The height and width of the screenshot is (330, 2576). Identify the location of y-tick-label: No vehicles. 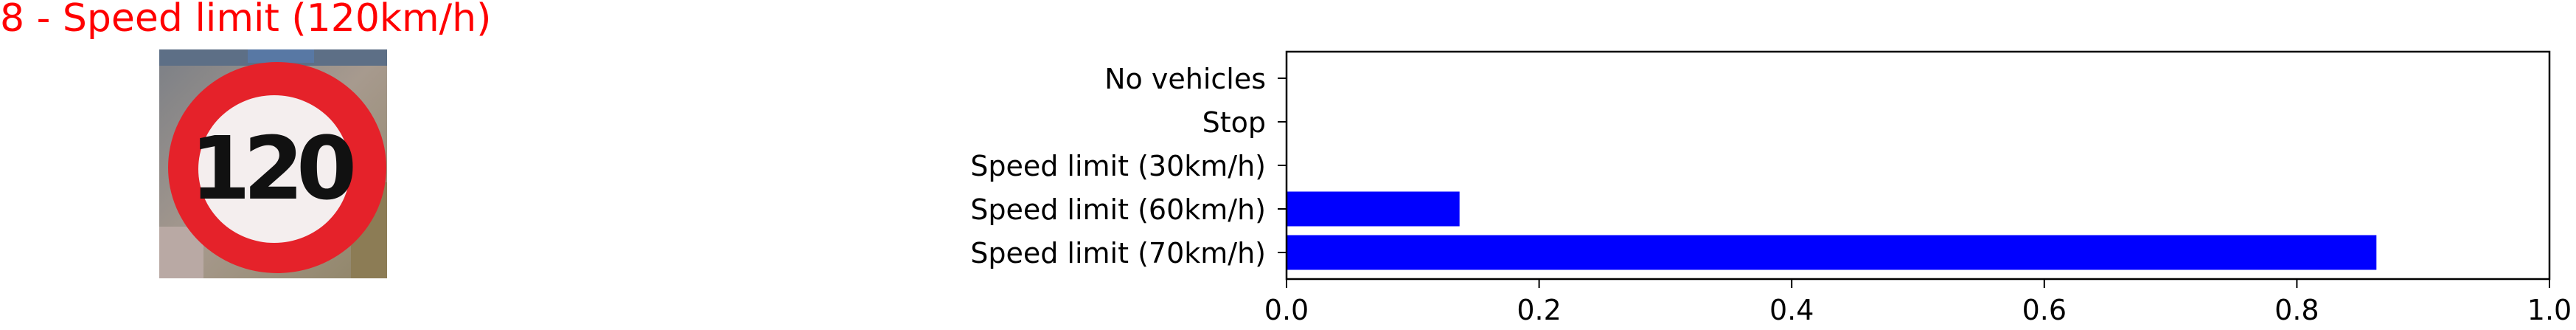
(1185, 79).